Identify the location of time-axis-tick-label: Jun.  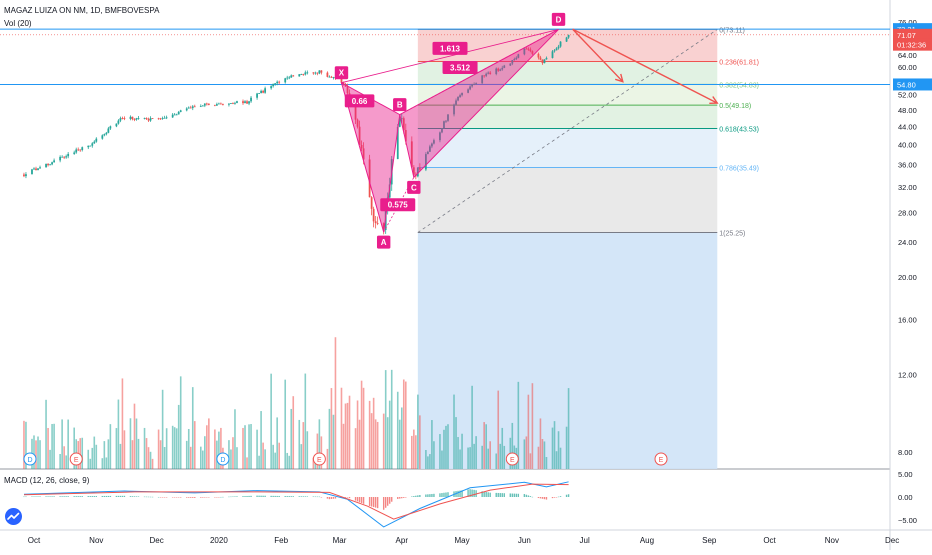
(524, 540).